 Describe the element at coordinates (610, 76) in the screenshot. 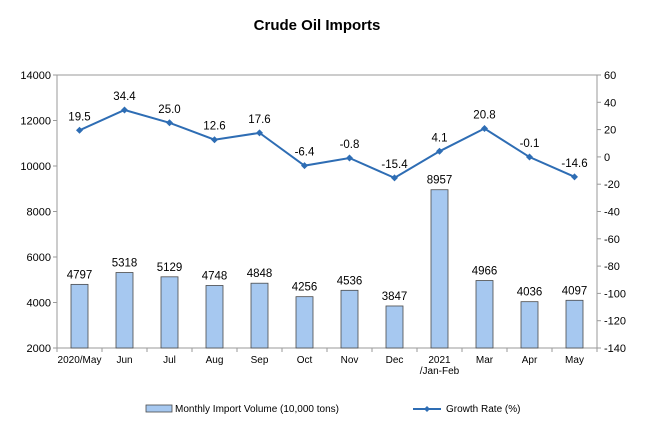

I see `right-axis-tick-label: 60` at that location.